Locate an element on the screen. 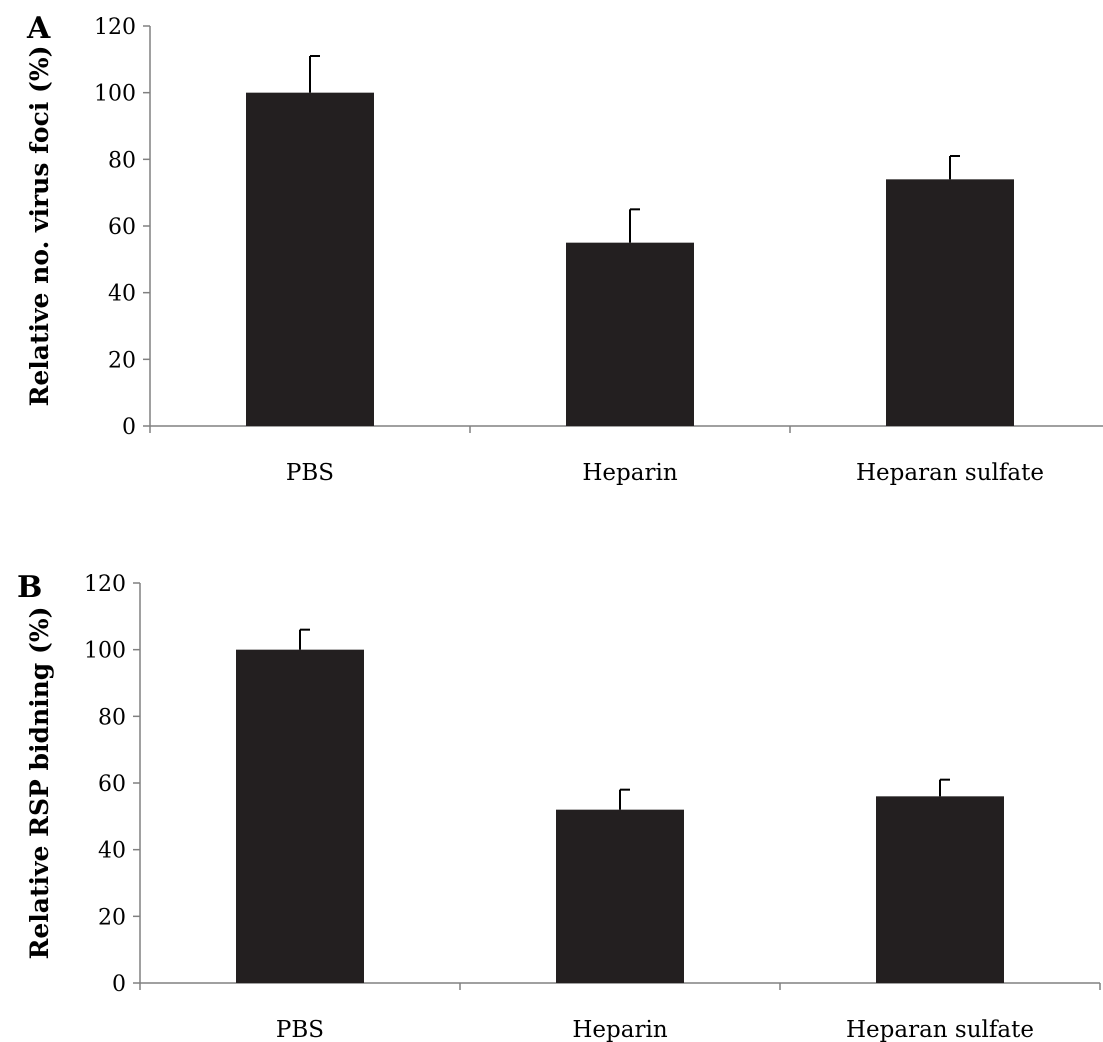 Image resolution: width=1103 pixels, height=1042 pixels. panel-label: B is located at coordinates (29, 587).